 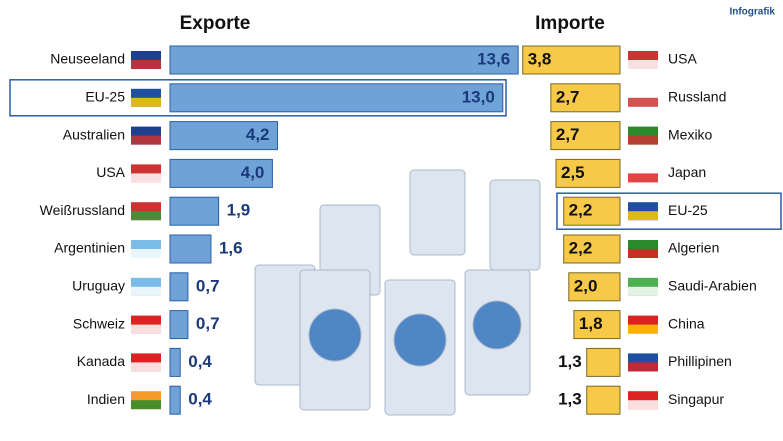 I want to click on value-label: 4,0, so click(x=253, y=172).